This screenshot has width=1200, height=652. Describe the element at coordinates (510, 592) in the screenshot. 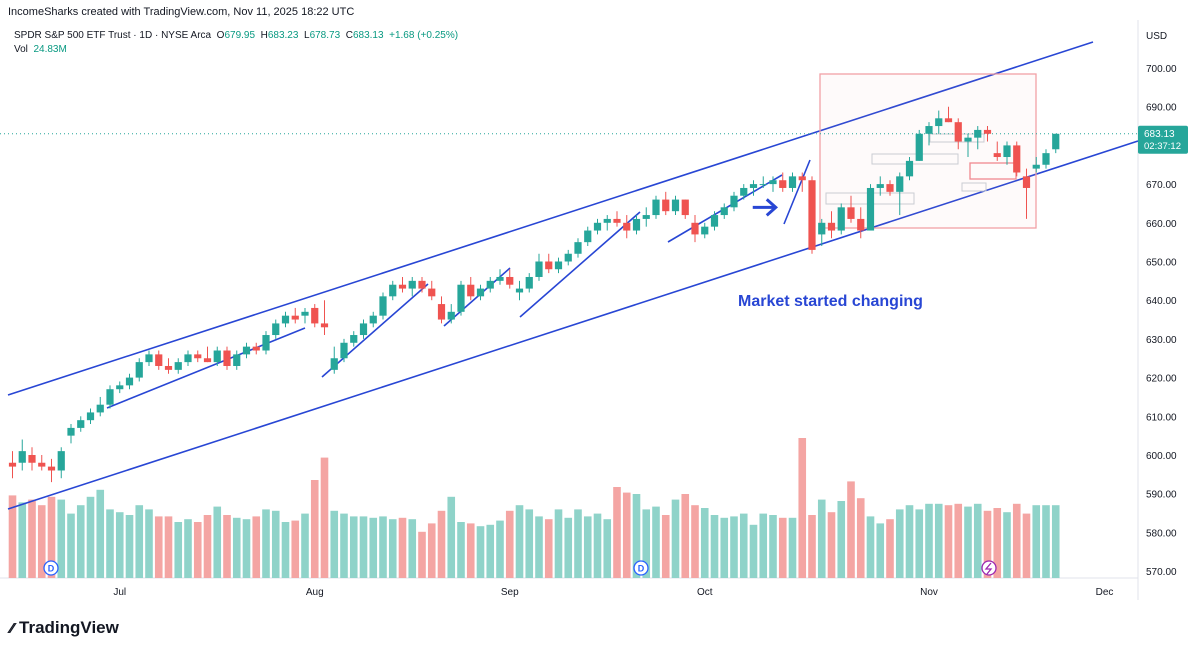

I see `x-tick-label: Sep` at that location.